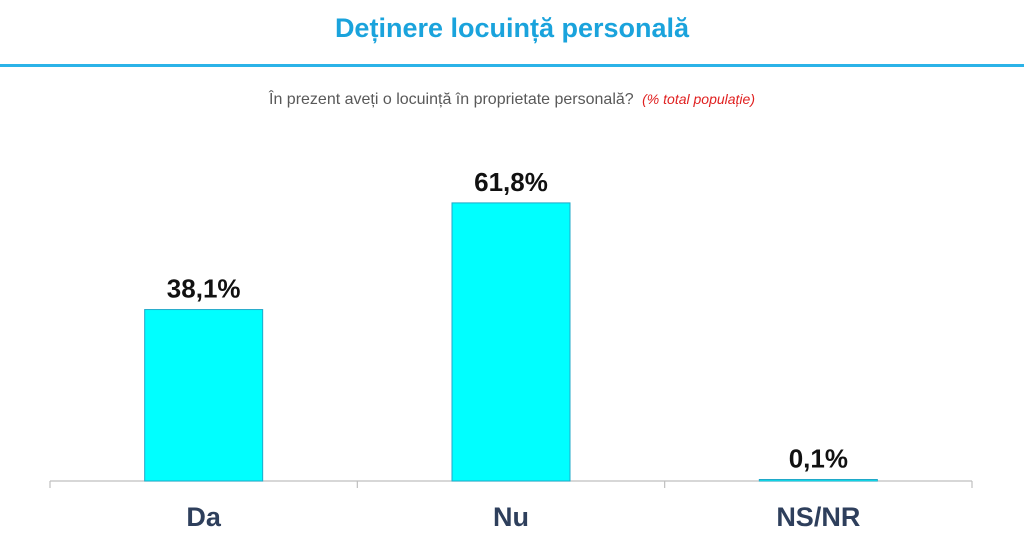 The width and height of the screenshot is (1024, 540). Describe the element at coordinates (511, 182) in the screenshot. I see `bar-value-label: 61,8%` at that location.